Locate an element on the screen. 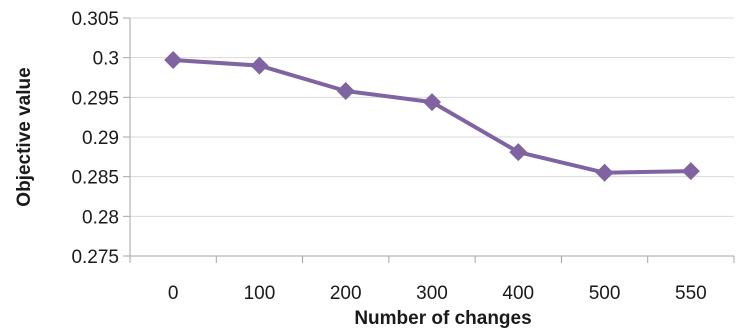 The image size is (747, 336). y-tick-label: 0.295 is located at coordinates (95, 98).